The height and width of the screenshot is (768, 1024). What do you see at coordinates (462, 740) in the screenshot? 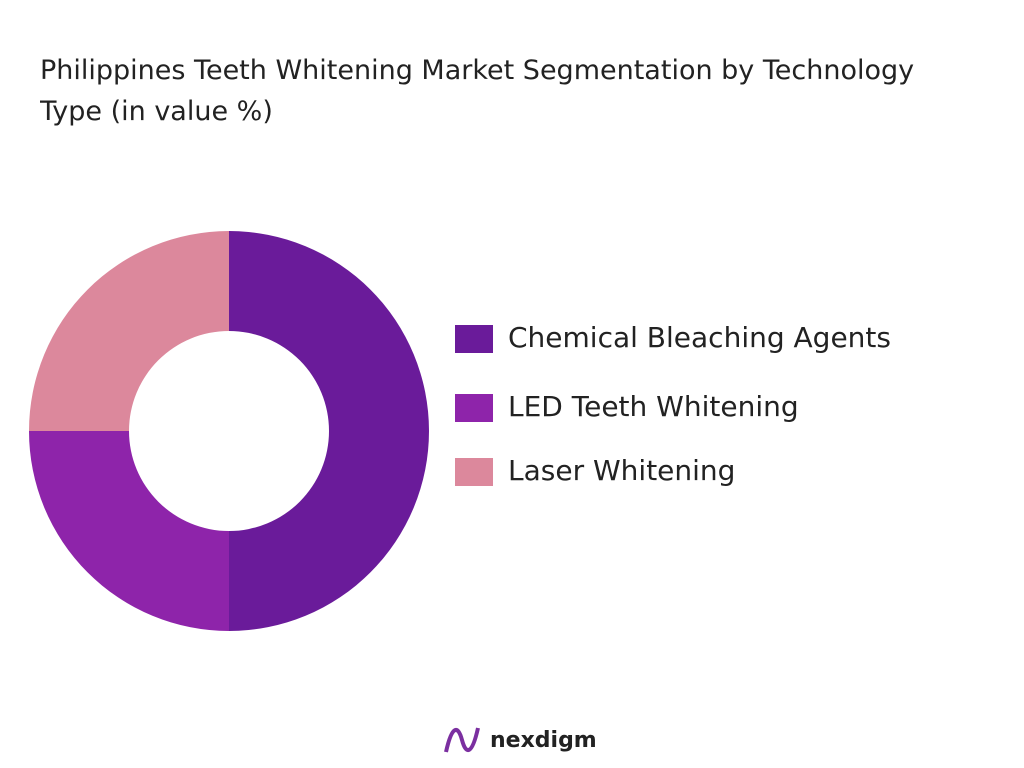
I see `logo-icon` at bounding box center [462, 740].